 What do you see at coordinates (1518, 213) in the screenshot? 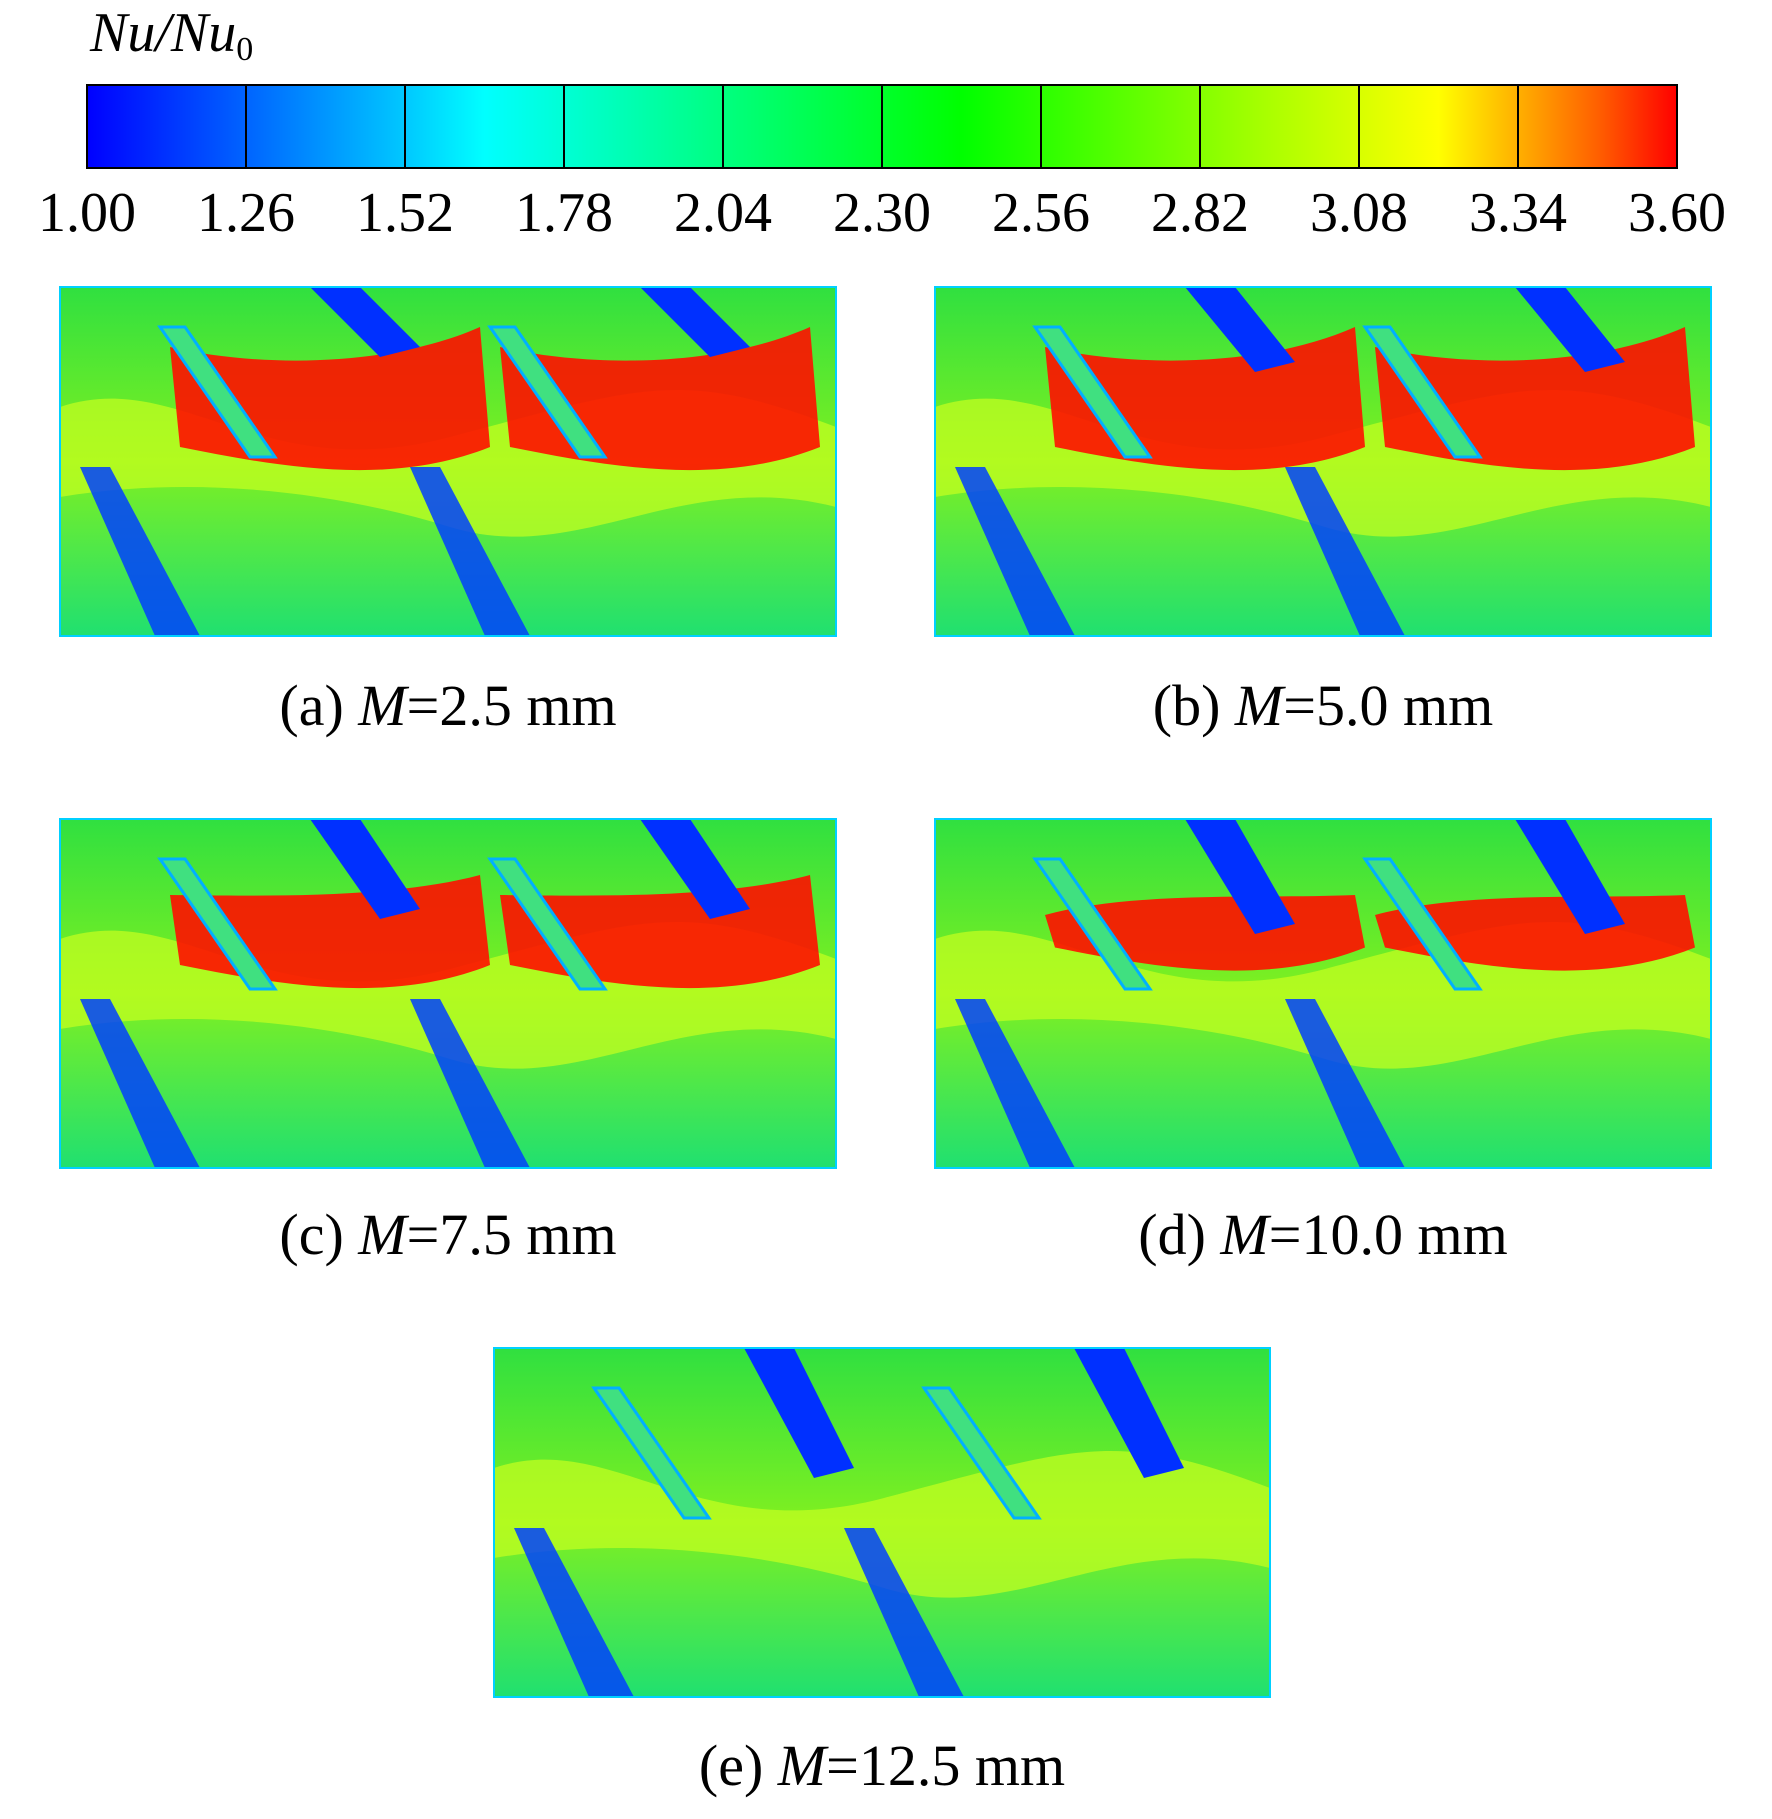
I see `colorbar-tick-label: 3.34` at bounding box center [1518, 213].